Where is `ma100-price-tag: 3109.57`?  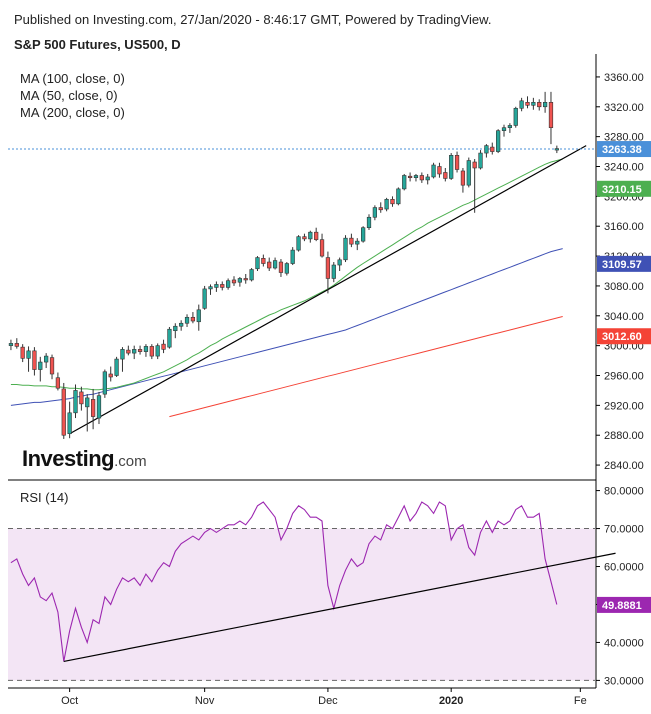 ma100-price-tag: 3109.57 is located at coordinates (622, 265).